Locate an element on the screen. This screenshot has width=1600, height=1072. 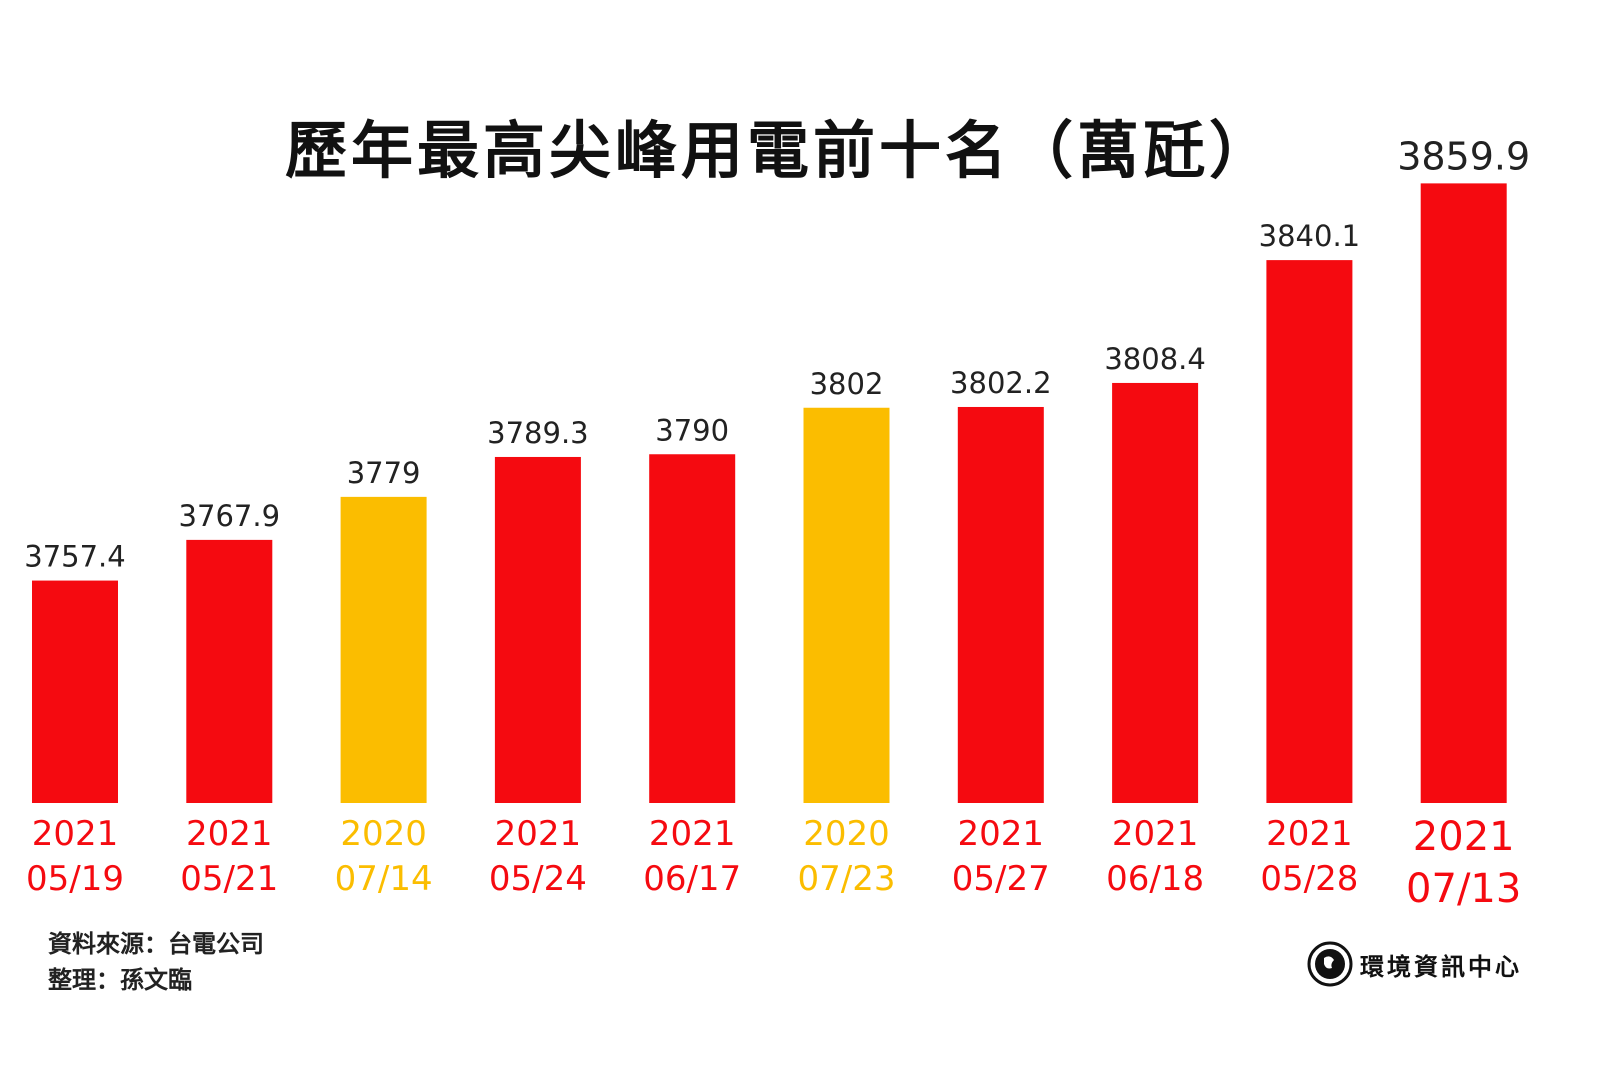
data-label: 3779 is located at coordinates (384, 473).